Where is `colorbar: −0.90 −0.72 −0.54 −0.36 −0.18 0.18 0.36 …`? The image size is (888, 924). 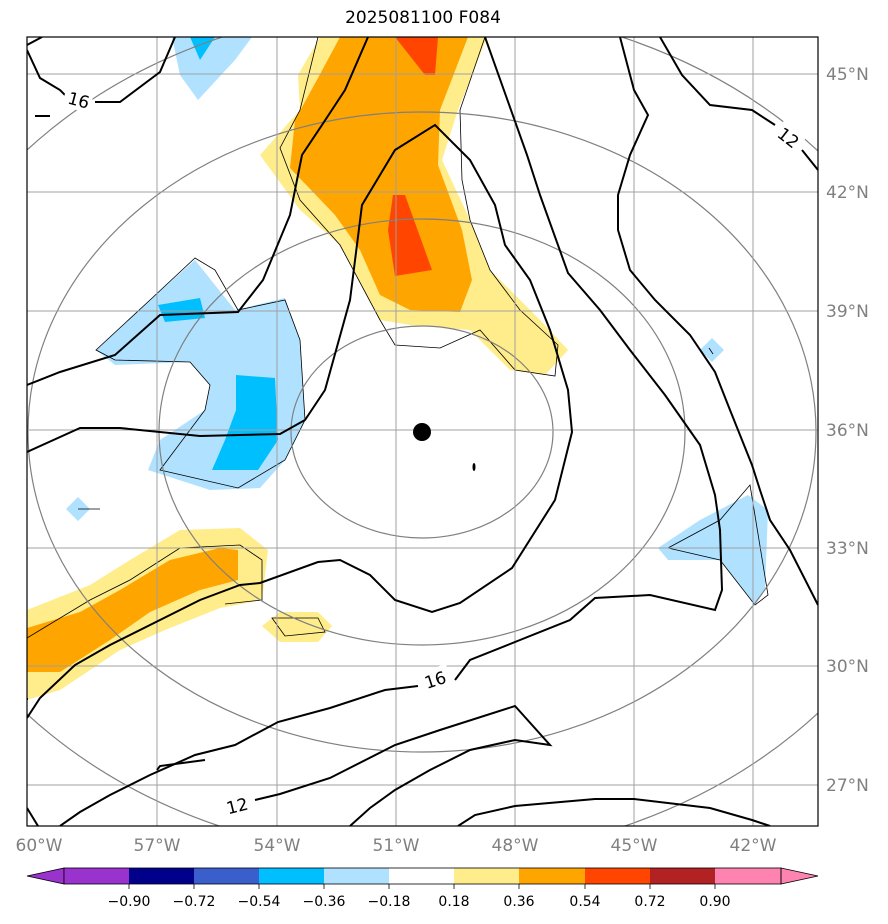 colorbar: −0.90 −0.72 −0.54 −0.36 −0.18 0.18 0.36 … is located at coordinates (422, 888).